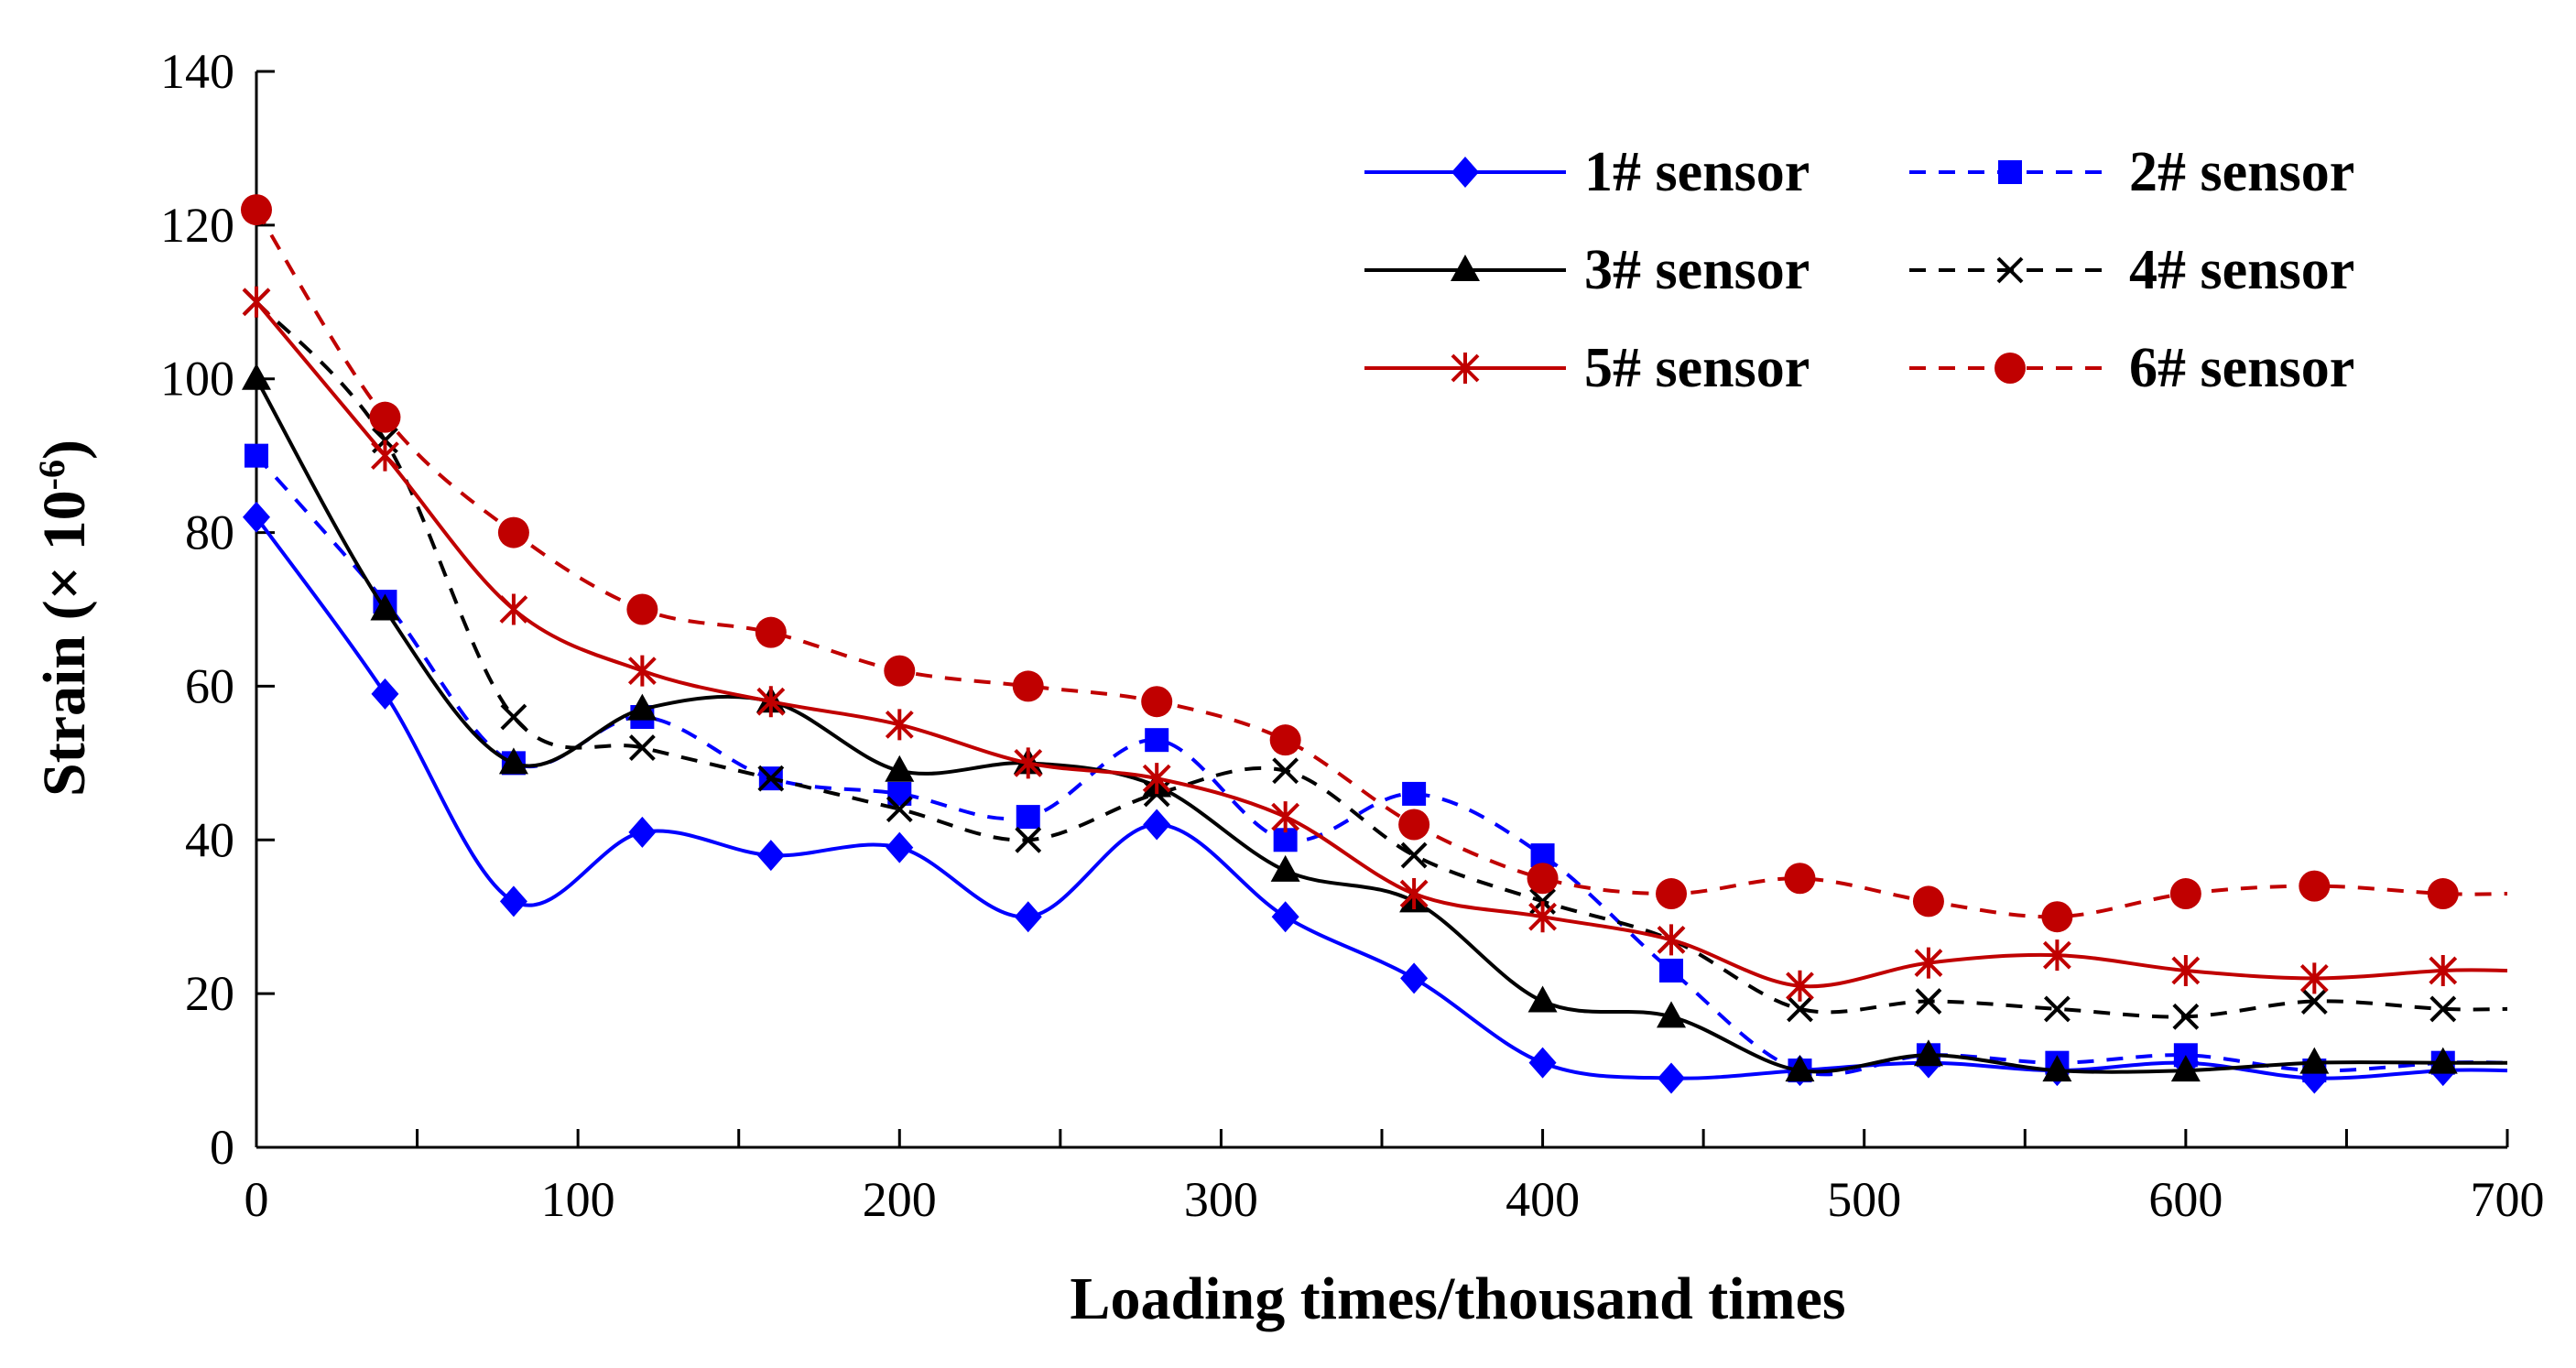  Describe the element at coordinates (209, 532) in the screenshot. I see `y-tick-label: 80` at that location.